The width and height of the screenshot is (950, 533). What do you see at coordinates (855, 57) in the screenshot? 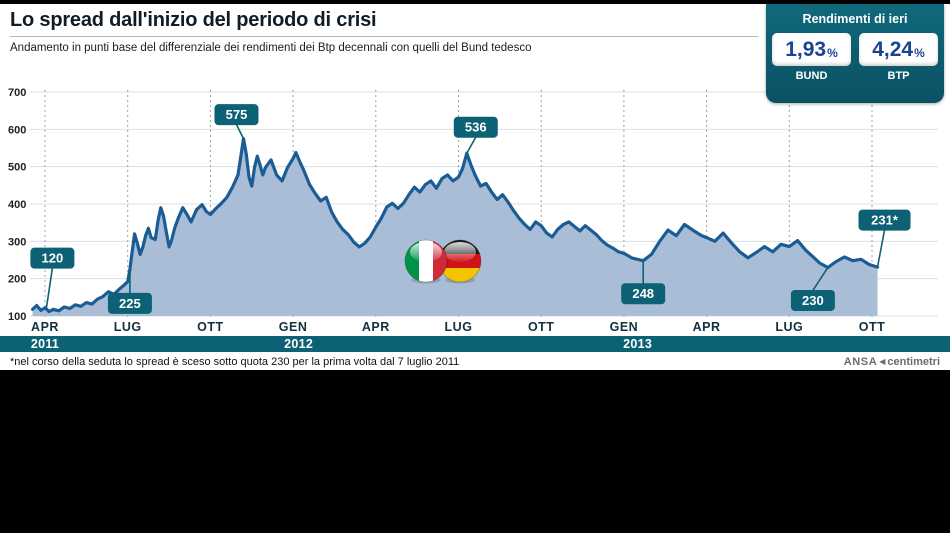
I see `yields-values-row: 1,93% BUND 4,24% BTP` at bounding box center [855, 57].